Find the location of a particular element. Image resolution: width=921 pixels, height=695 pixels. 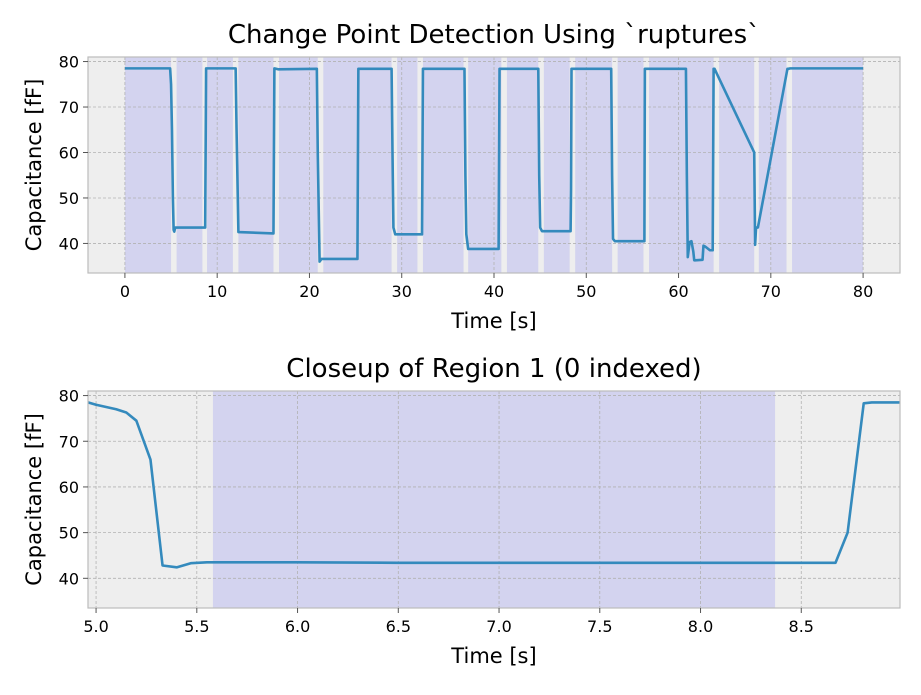

x-tick-label: 10 is located at coordinates (217, 291).